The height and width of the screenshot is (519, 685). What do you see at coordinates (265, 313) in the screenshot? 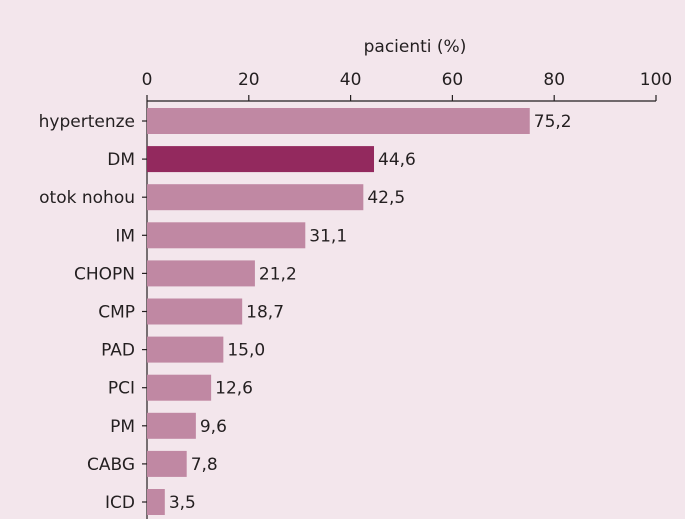
I see `value-label: 18,7` at bounding box center [265, 313].